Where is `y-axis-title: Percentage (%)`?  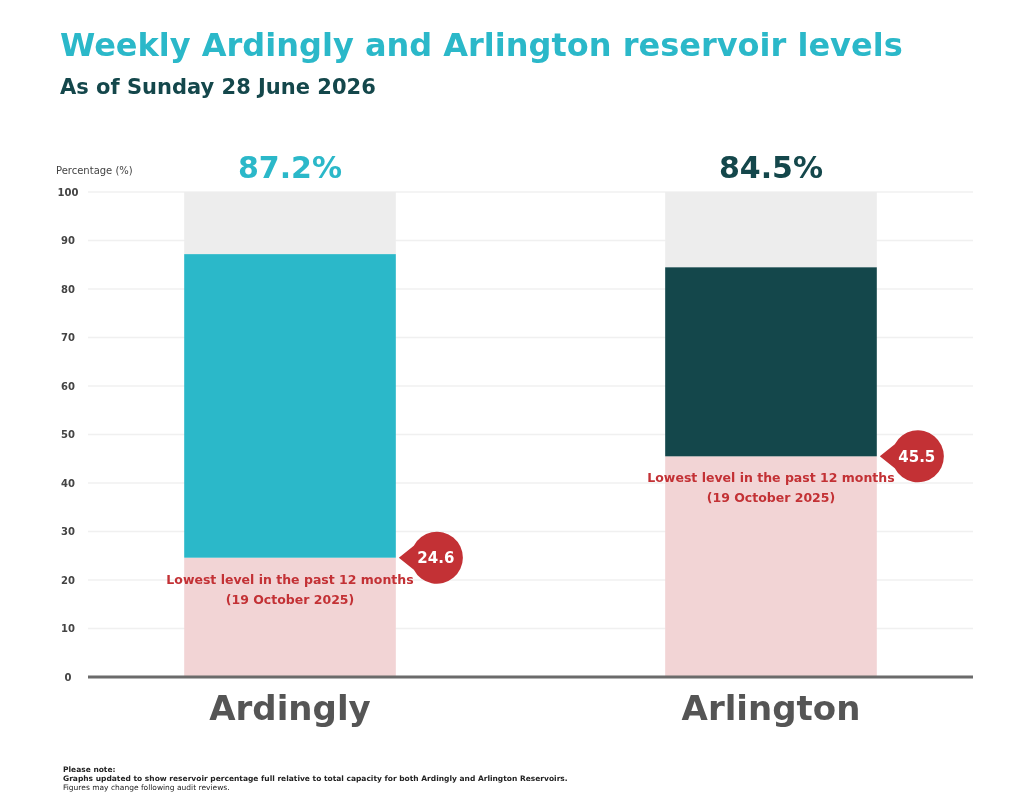 y-axis-title: Percentage (%) is located at coordinates (94, 170).